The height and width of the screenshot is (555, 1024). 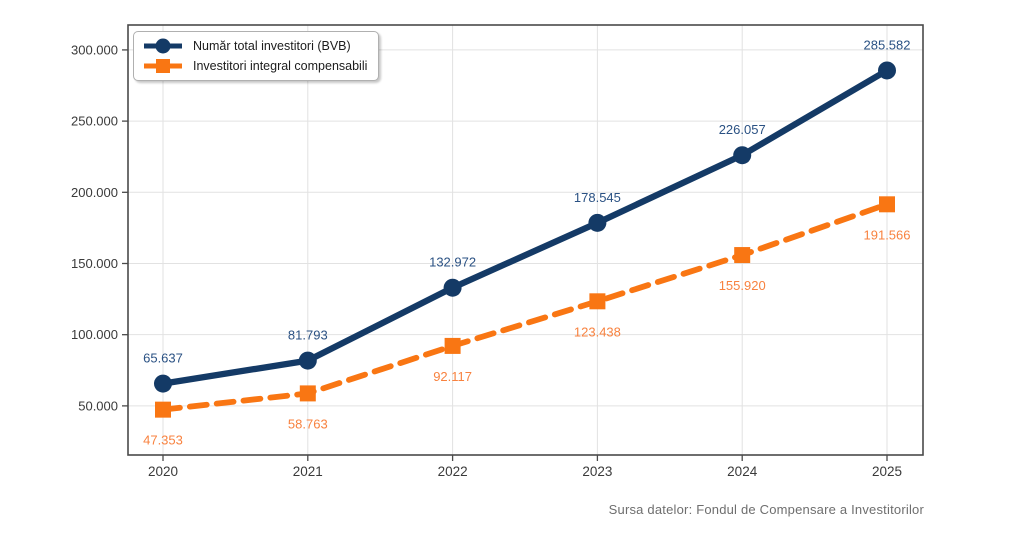 What do you see at coordinates (452, 376) in the screenshot?
I see `data-point-label: 92.117` at bounding box center [452, 376].